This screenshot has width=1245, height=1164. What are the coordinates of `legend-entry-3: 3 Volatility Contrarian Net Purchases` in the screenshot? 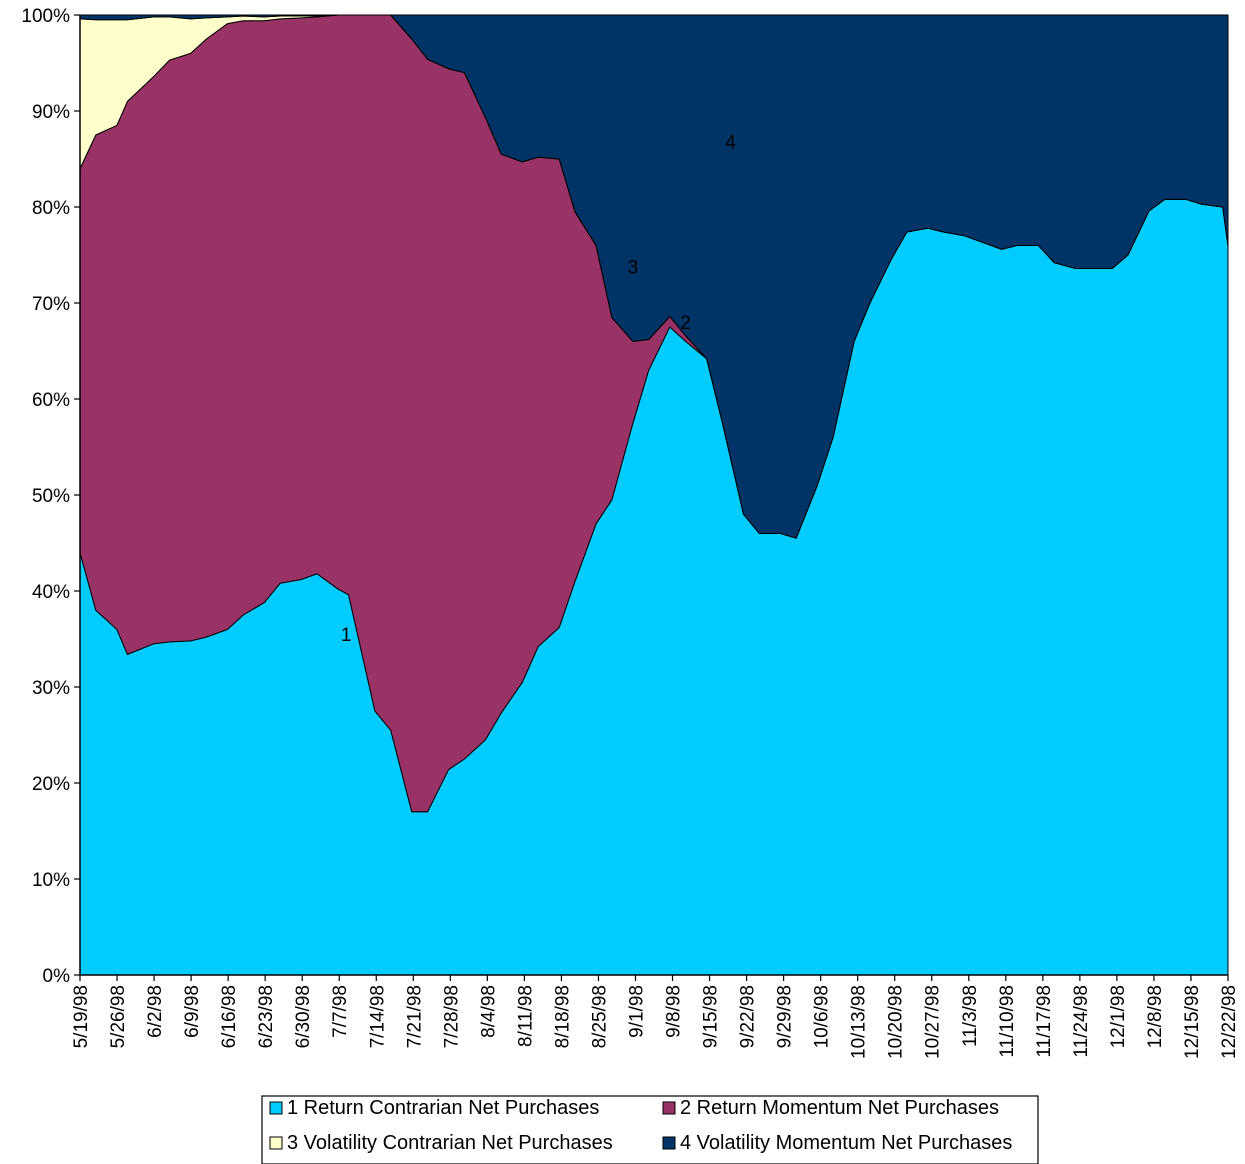 It's located at (450, 1143).